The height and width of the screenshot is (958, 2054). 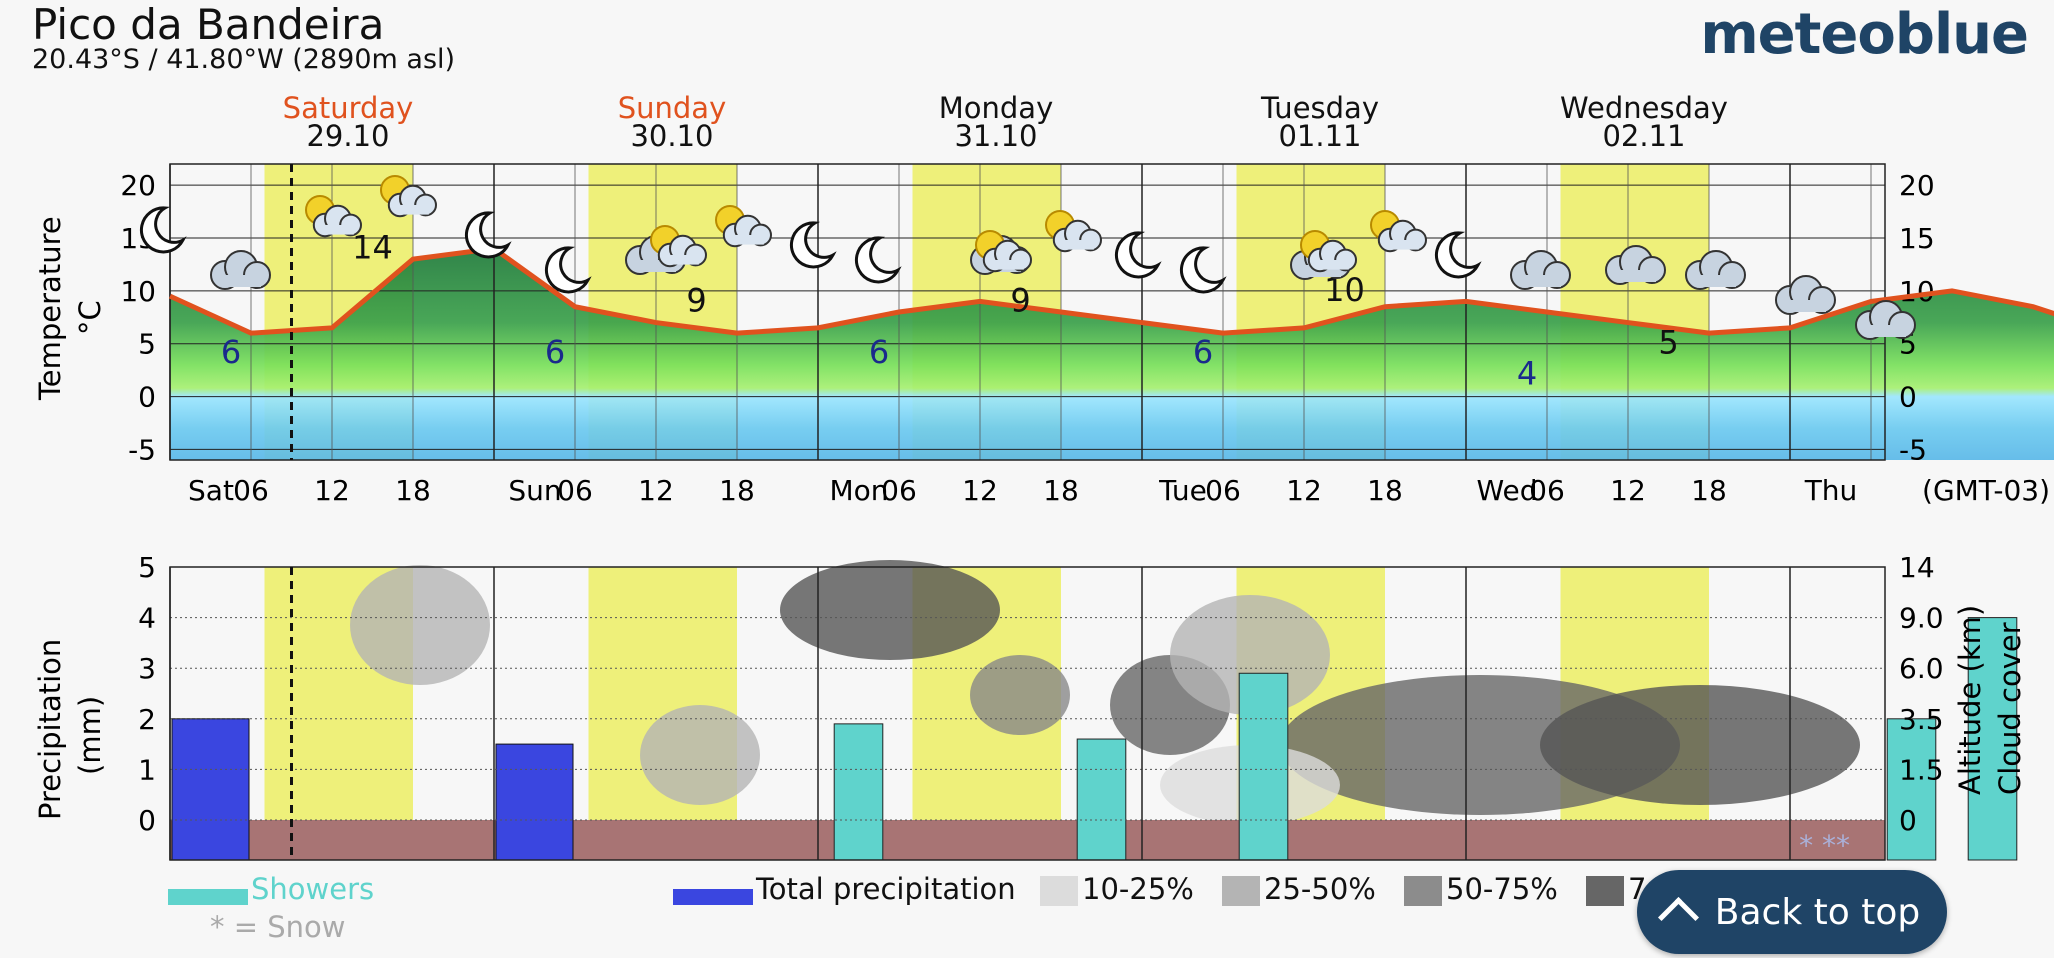 I want to click on day-date: 02.11, so click(x=1644, y=136).